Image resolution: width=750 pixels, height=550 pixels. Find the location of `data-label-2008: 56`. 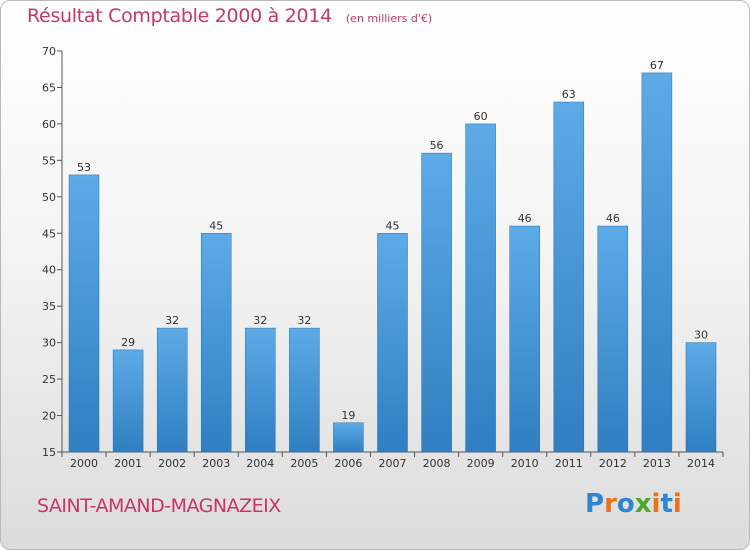

data-label-2008: 56 is located at coordinates (437, 145).